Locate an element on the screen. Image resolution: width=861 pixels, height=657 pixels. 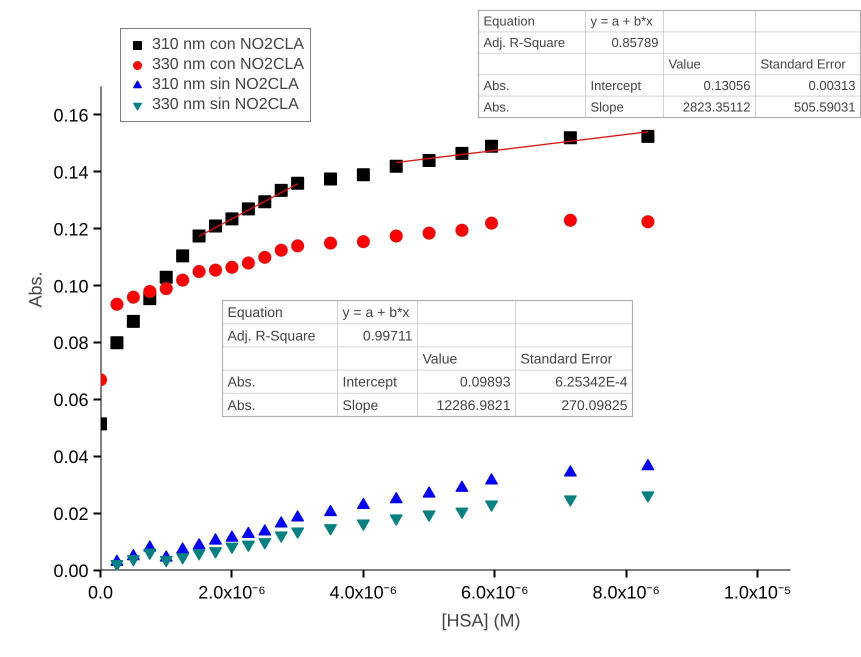
legend-label: 310 nm con NO2CLA is located at coordinates (228, 45).